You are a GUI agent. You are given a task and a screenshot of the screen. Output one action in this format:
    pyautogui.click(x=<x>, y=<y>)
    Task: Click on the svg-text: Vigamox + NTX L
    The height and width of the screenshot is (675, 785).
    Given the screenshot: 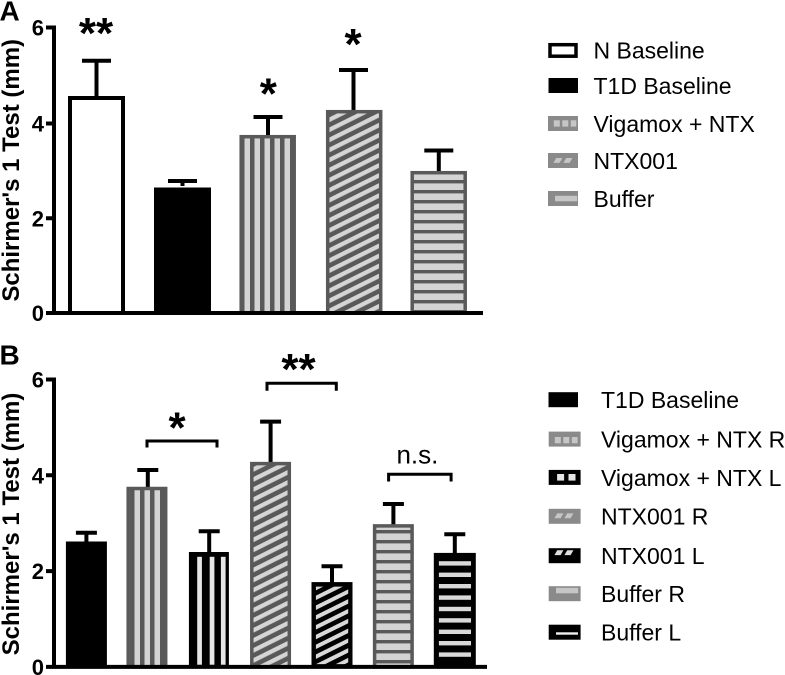 What is the action you would take?
    pyautogui.click(x=691, y=478)
    